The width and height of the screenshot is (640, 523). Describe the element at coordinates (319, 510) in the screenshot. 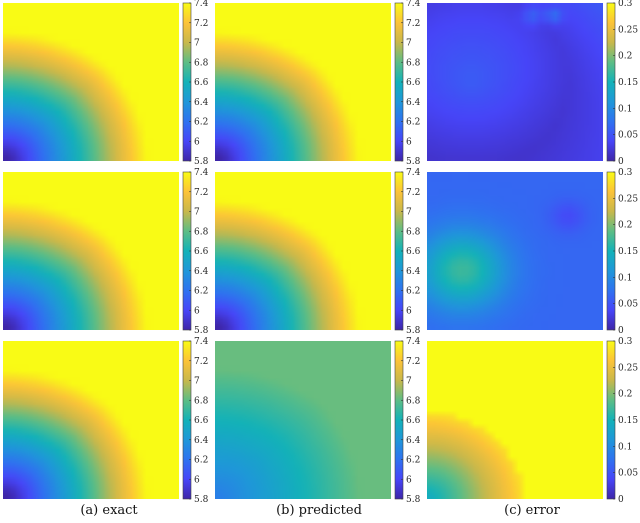

I see `caption-predicted: (b) predicted` at that location.